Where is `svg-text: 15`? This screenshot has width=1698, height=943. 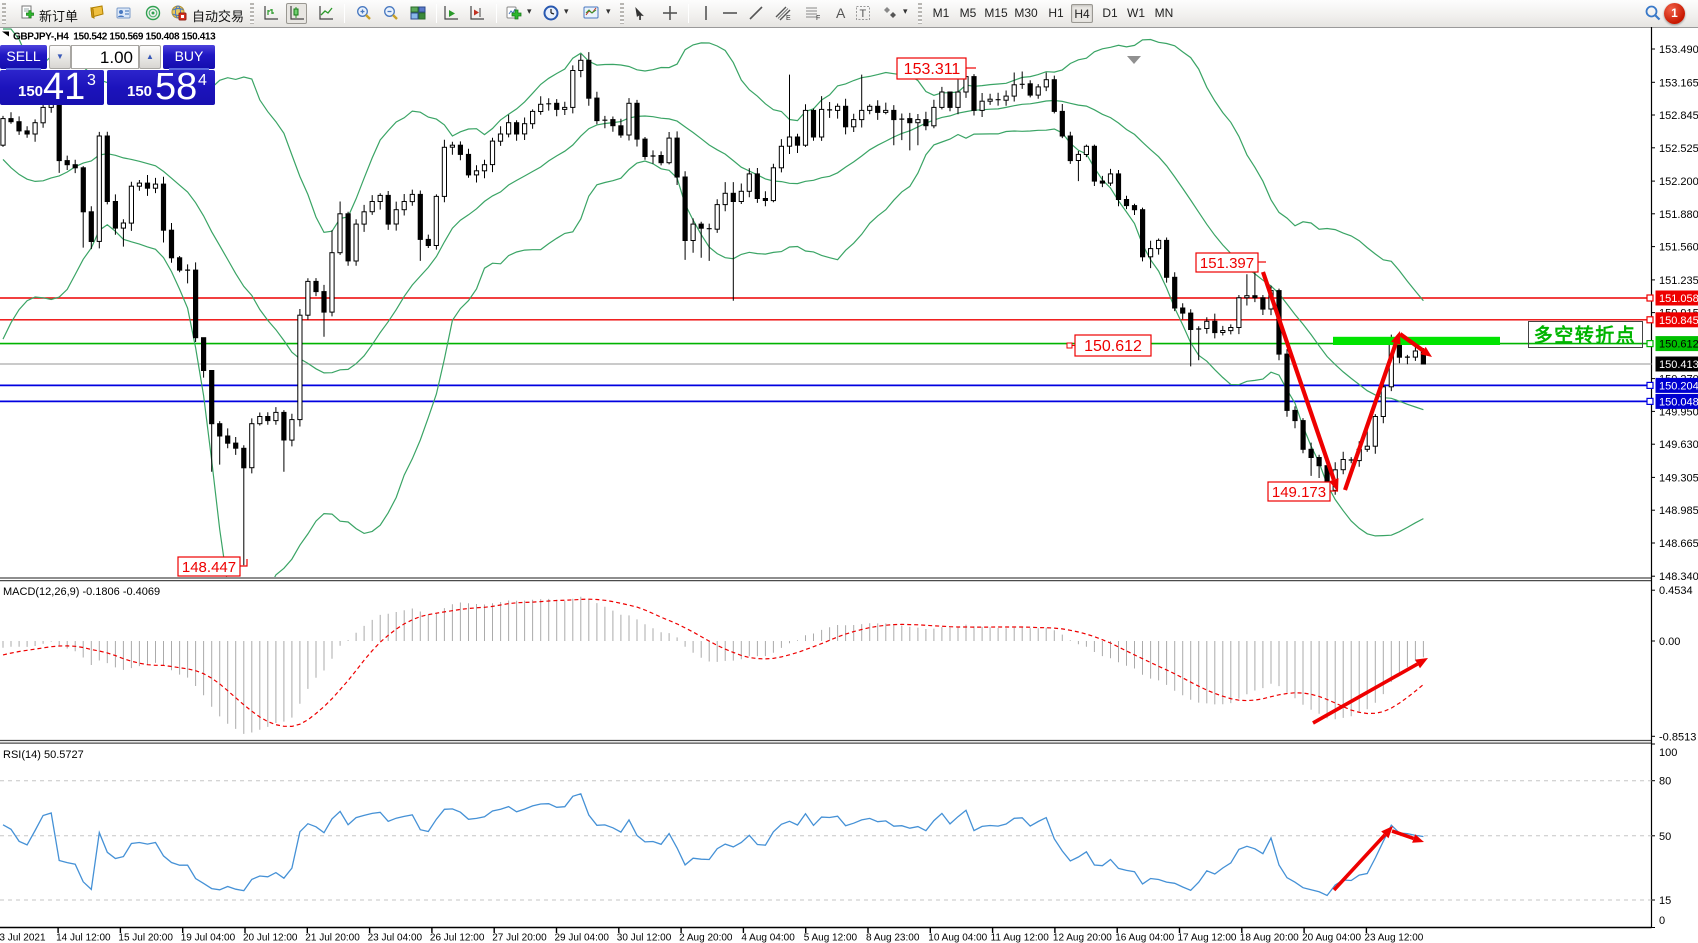
svg-text: 15 is located at coordinates (1665, 901).